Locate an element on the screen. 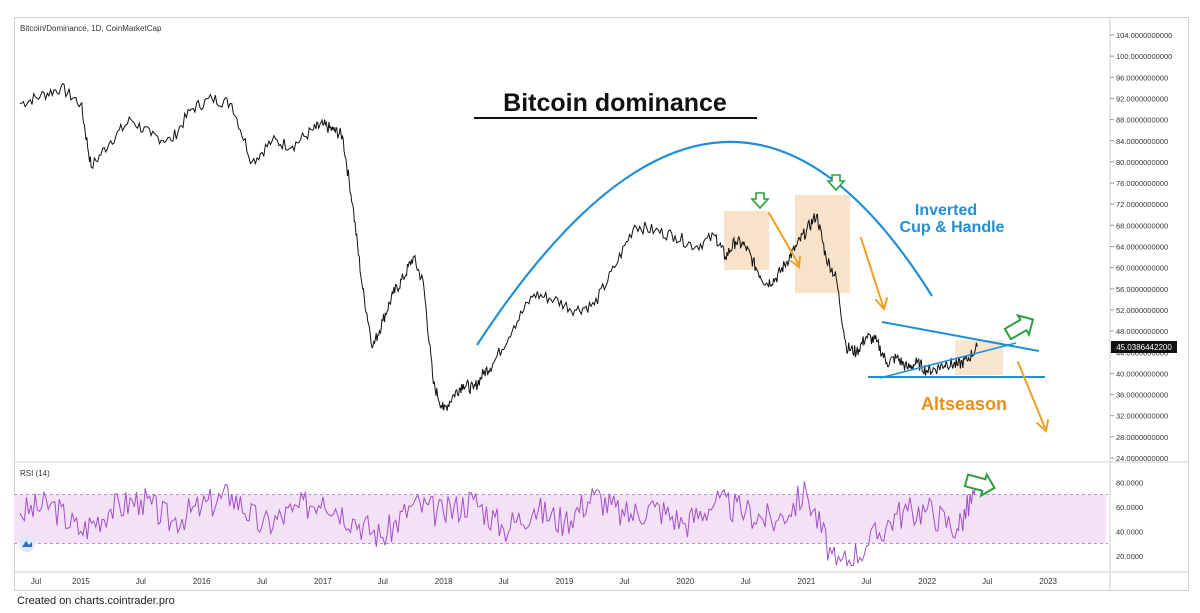 The height and width of the screenshot is (613, 1200). price-tick-label: 64.0000000000 is located at coordinates (1142, 247).